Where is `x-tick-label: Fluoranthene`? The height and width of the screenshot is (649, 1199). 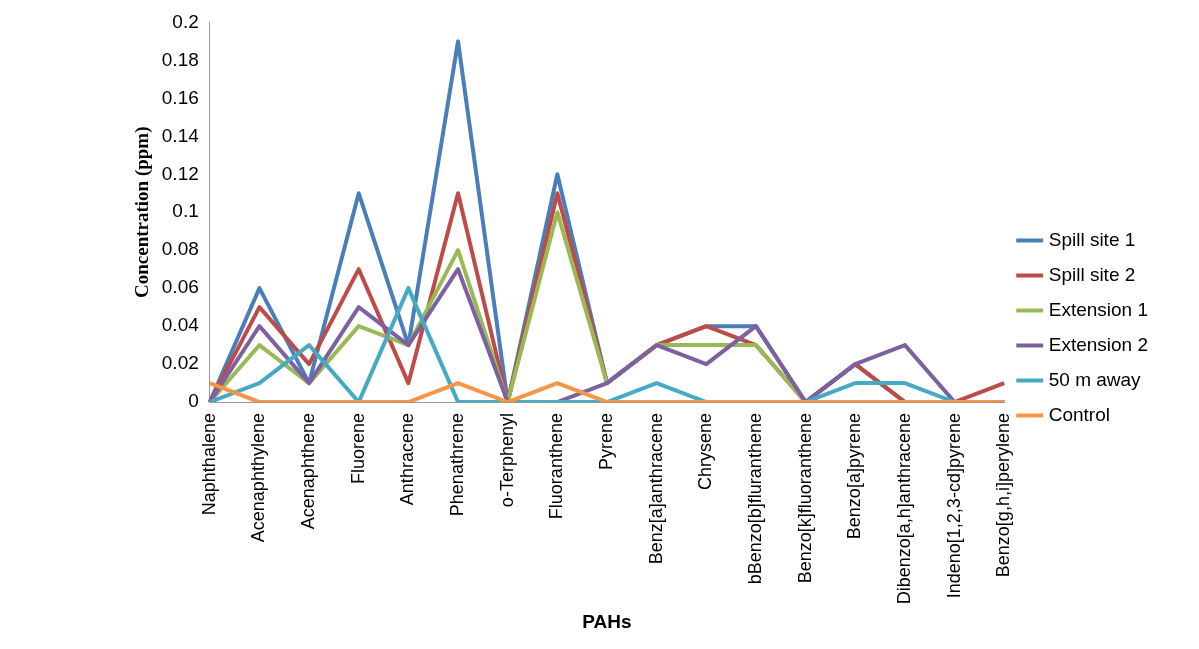
x-tick-label: Fluoranthene is located at coordinates (556, 466).